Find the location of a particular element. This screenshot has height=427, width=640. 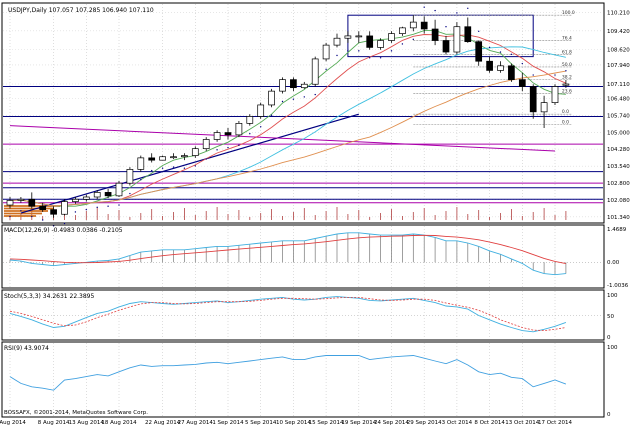

rsi-title: RSI(9) 43.9074 is located at coordinates (26, 348).